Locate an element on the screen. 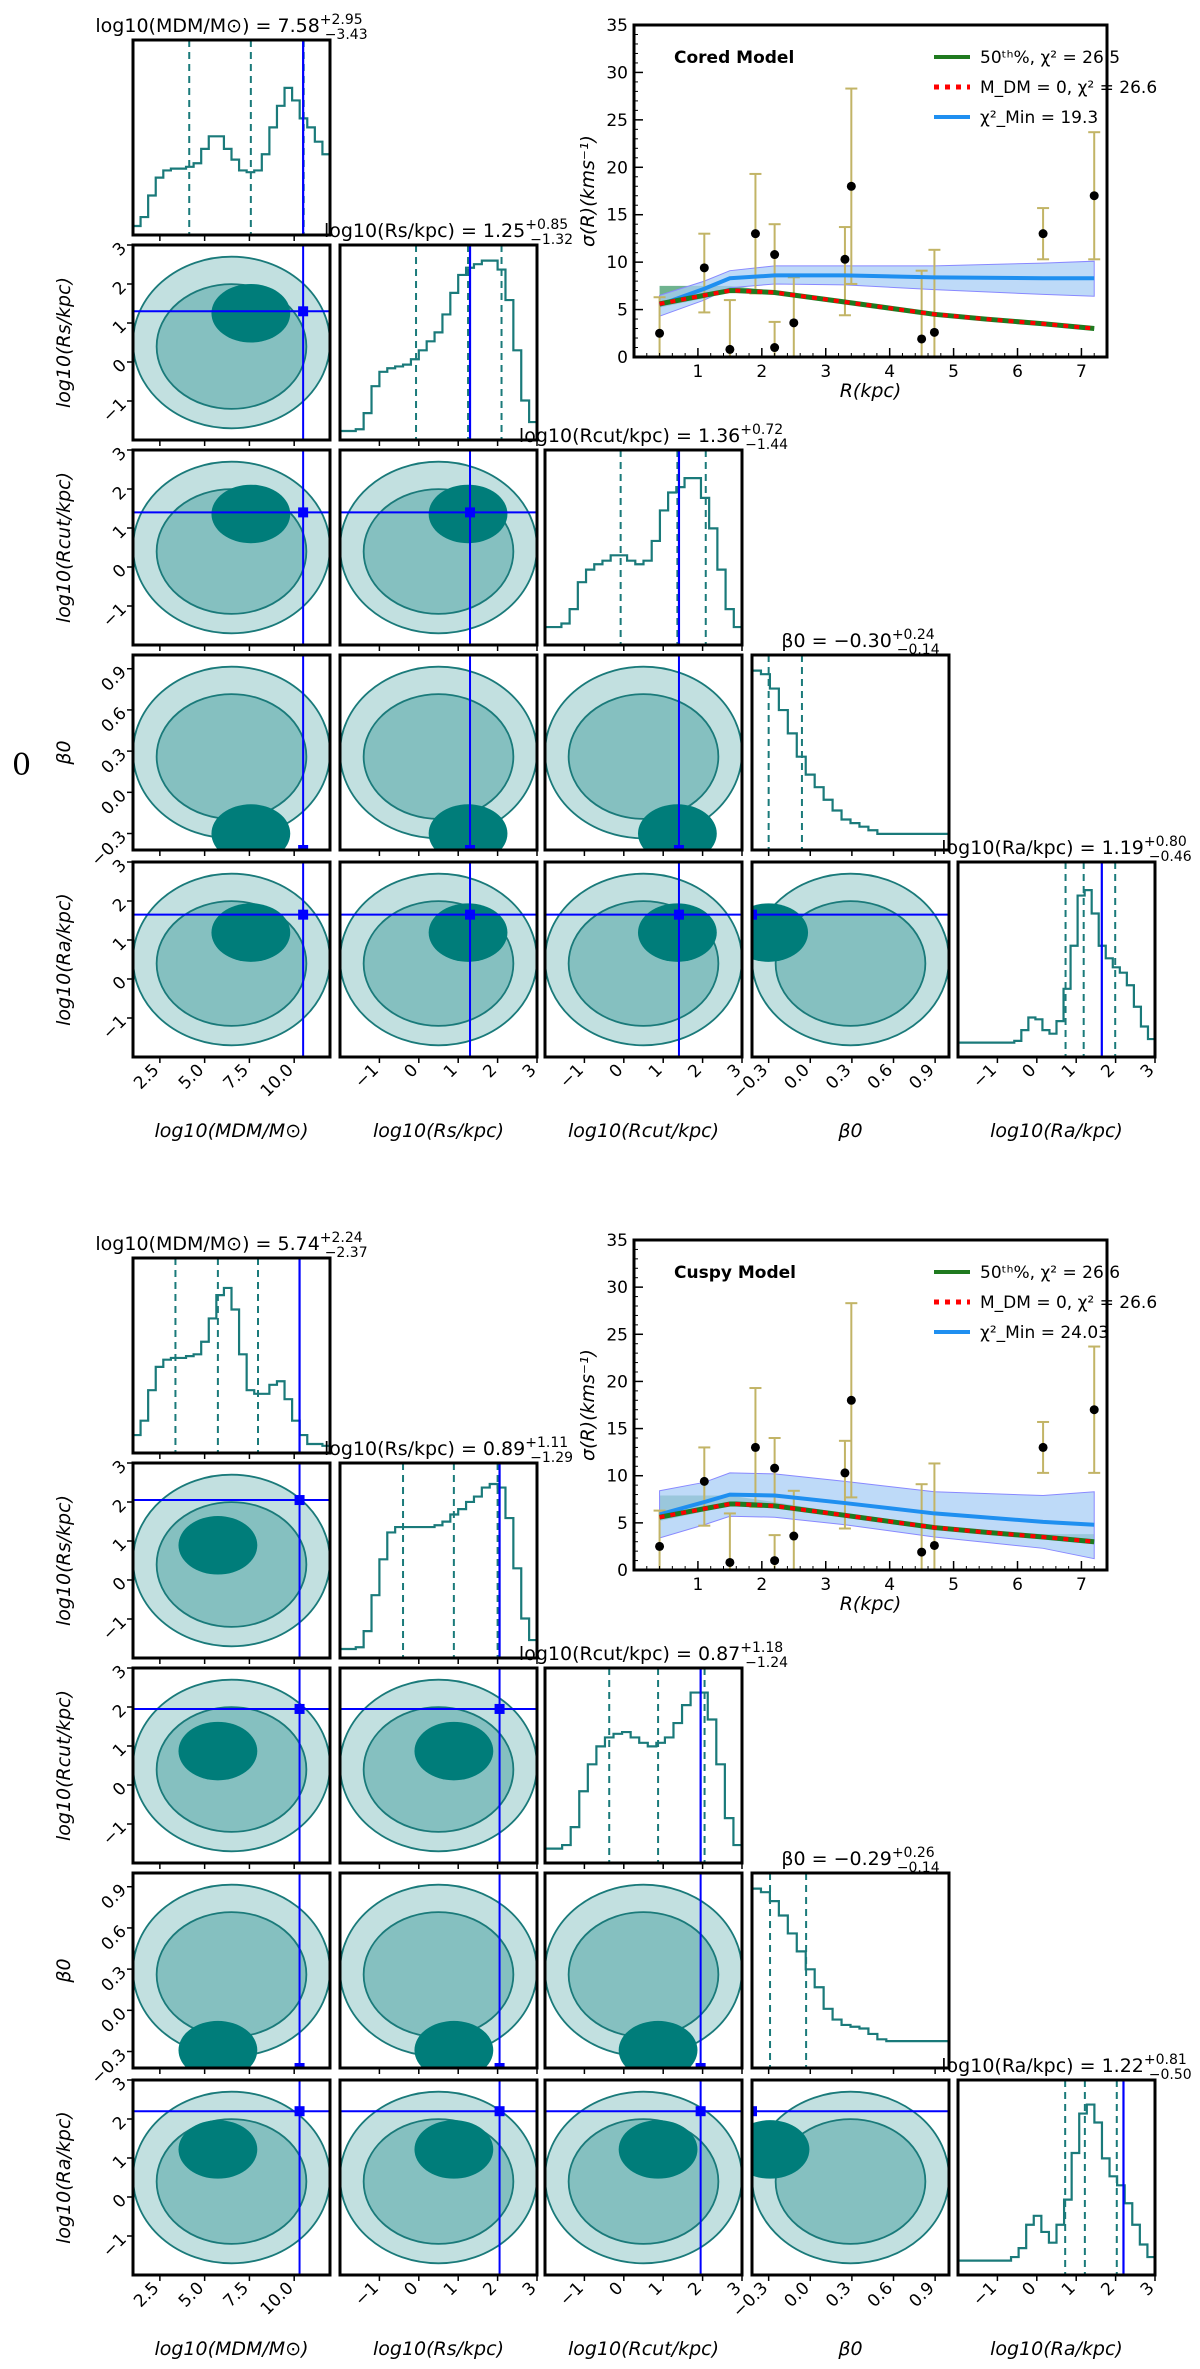 The image size is (1200, 2369). y-tick-label: 0 is located at coordinates (622, 1571).